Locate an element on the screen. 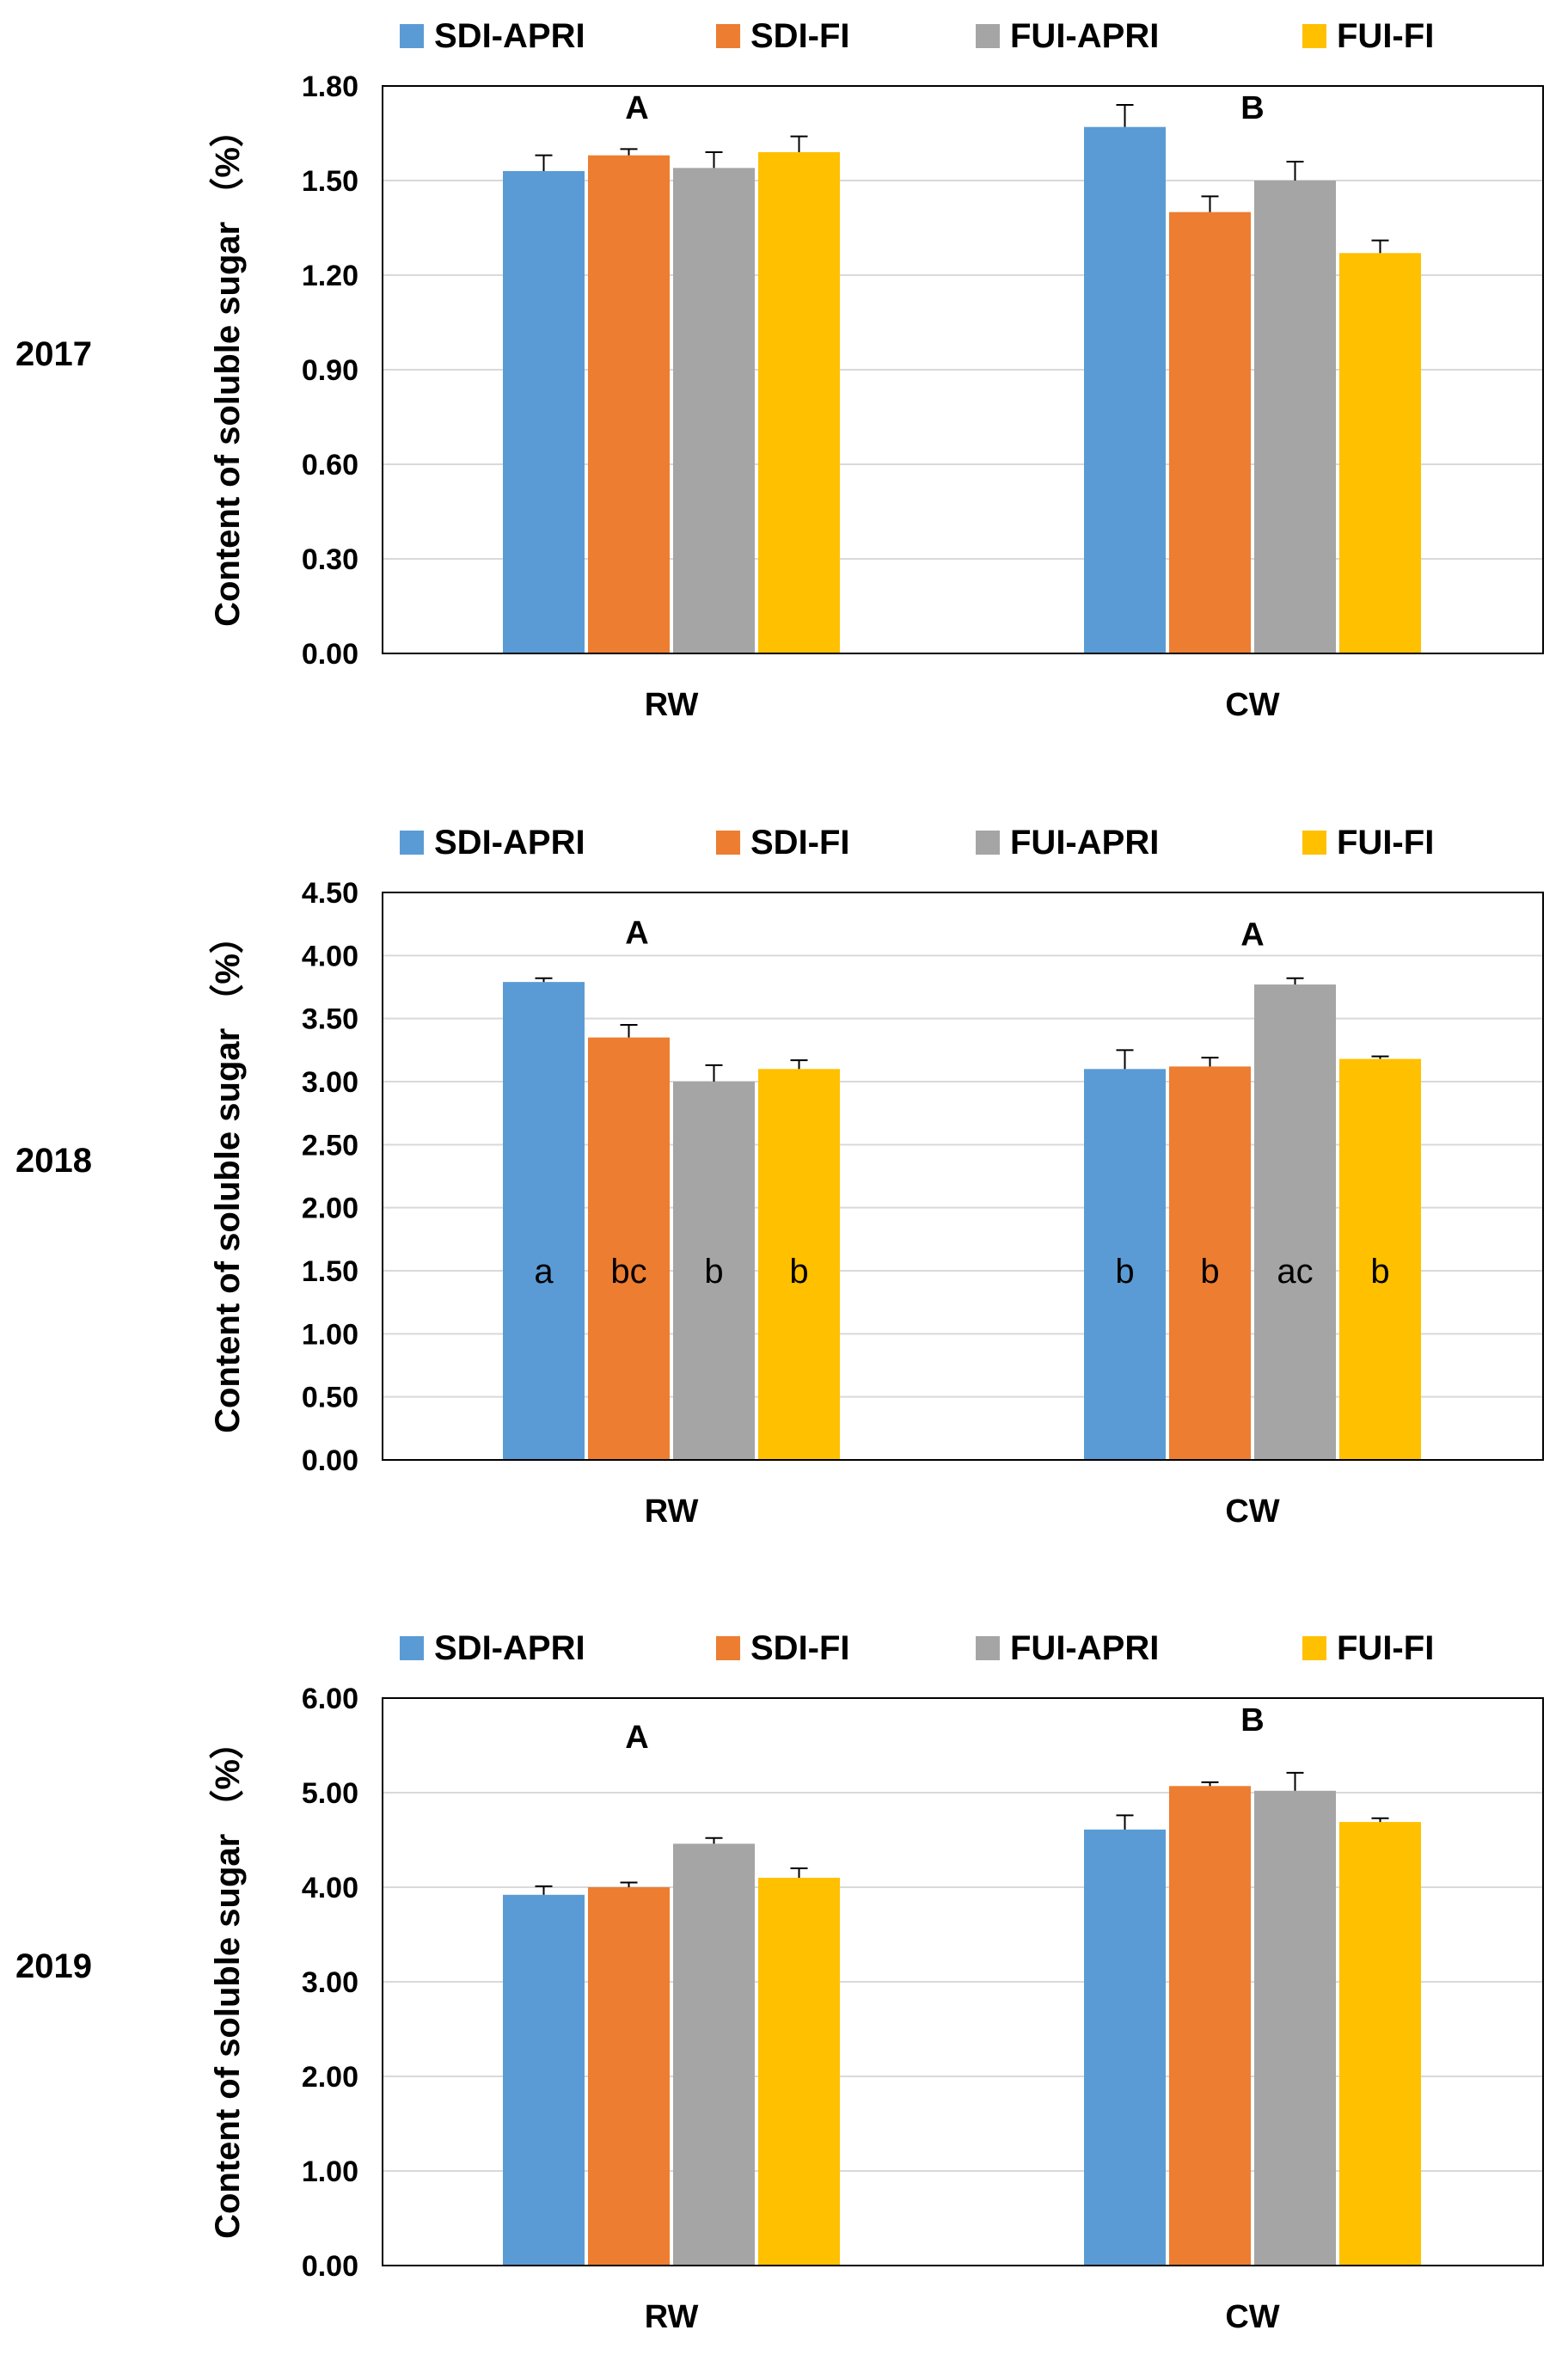  bar-significance-letter: a is located at coordinates (544, 1272).